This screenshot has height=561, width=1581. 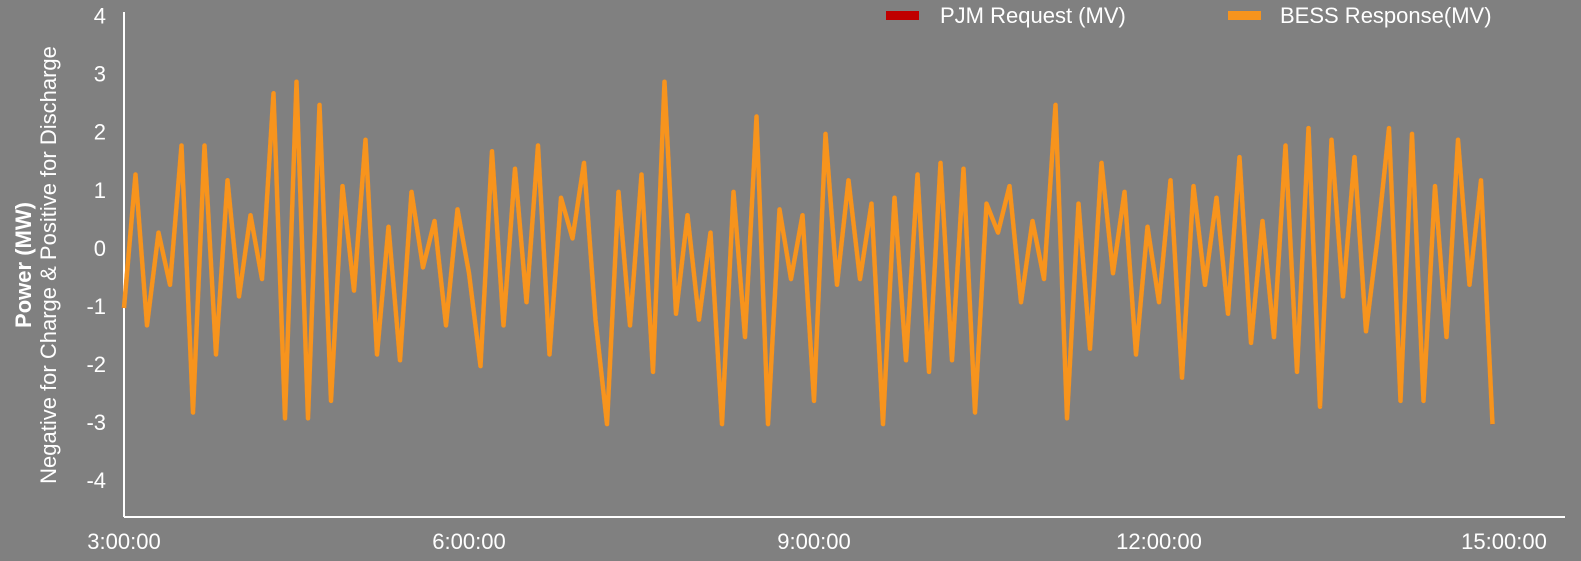 What do you see at coordinates (123, 541) in the screenshot?
I see `x-tick-label: 3:00:00` at bounding box center [123, 541].